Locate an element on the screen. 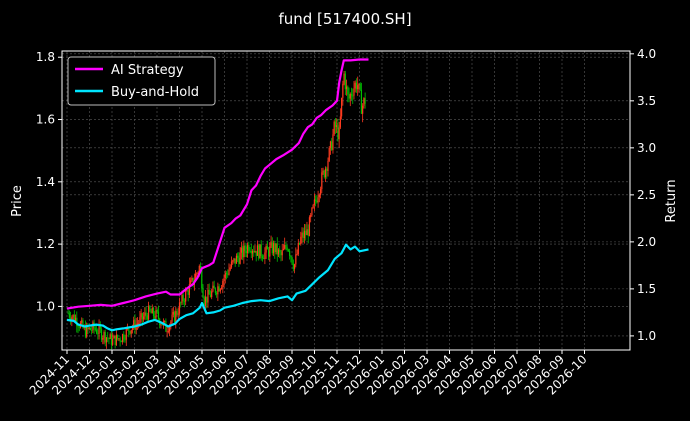  y-left-tick-label: 1.0 is located at coordinates (45, 306).